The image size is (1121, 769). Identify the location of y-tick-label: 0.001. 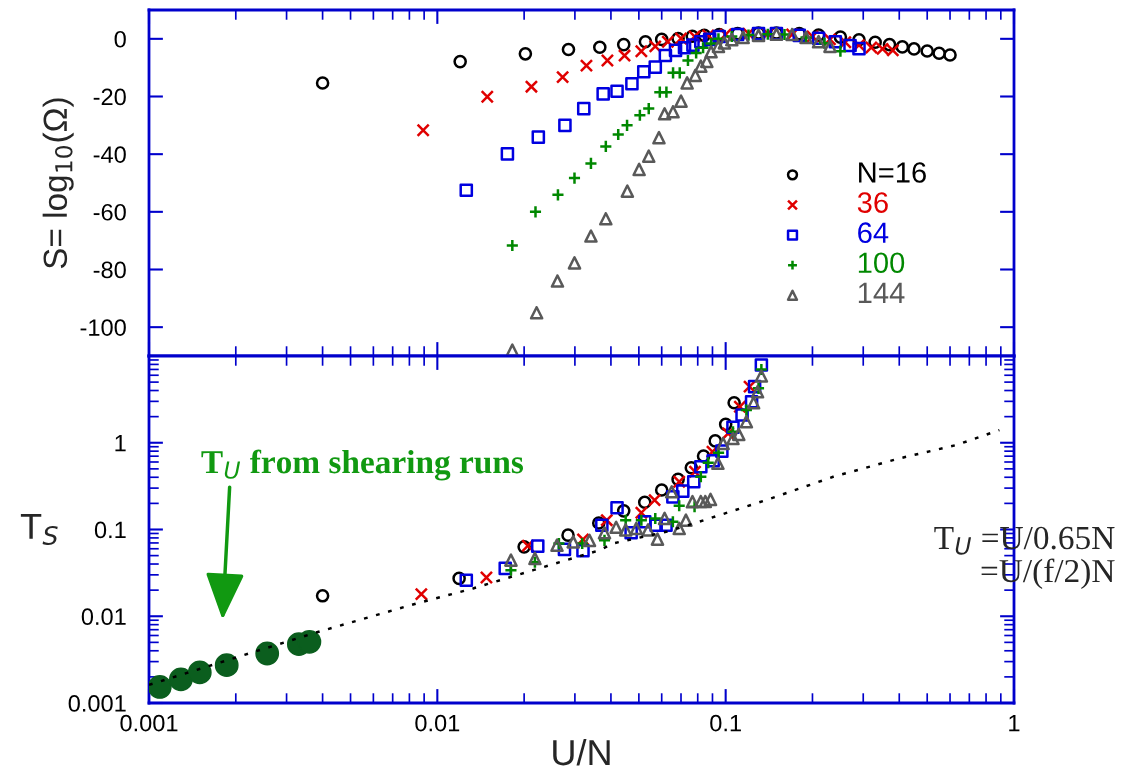
(97, 703).